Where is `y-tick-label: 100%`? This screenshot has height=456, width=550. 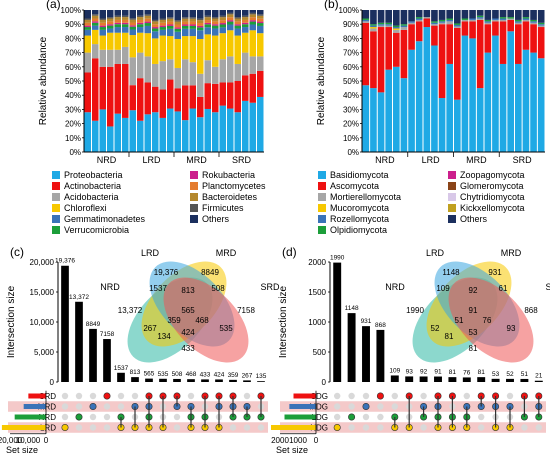 y-tick-label: 100% is located at coordinates (71, 10).